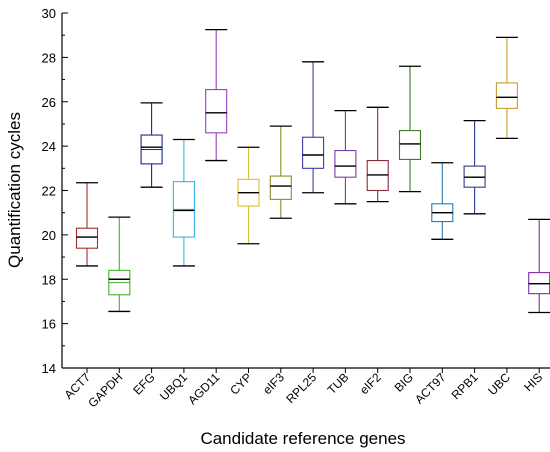  I want to click on x-tick-label: UBC, so click(499, 384).